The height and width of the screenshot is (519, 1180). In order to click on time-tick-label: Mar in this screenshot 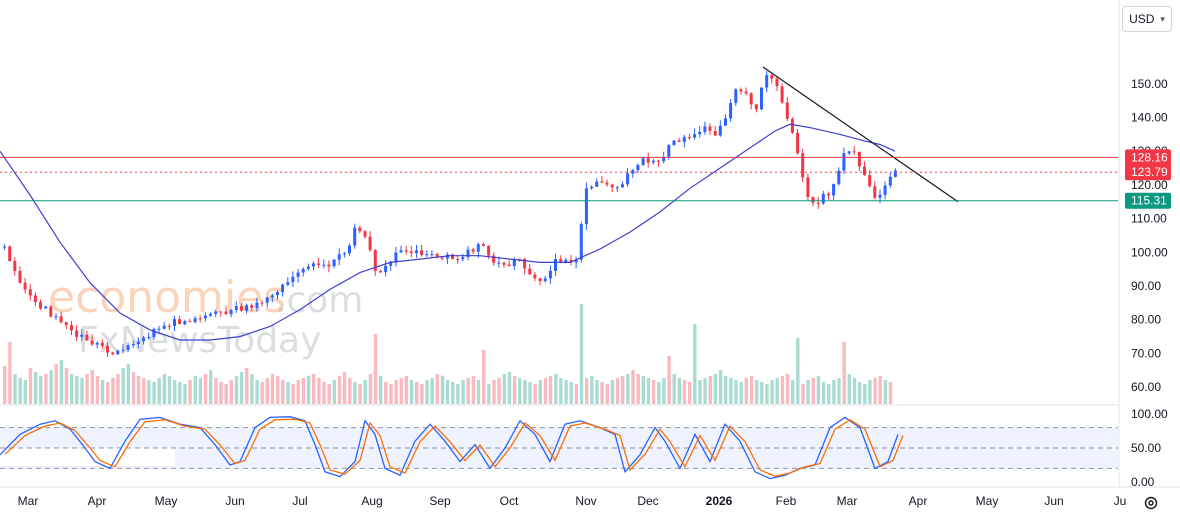, I will do `click(847, 501)`.